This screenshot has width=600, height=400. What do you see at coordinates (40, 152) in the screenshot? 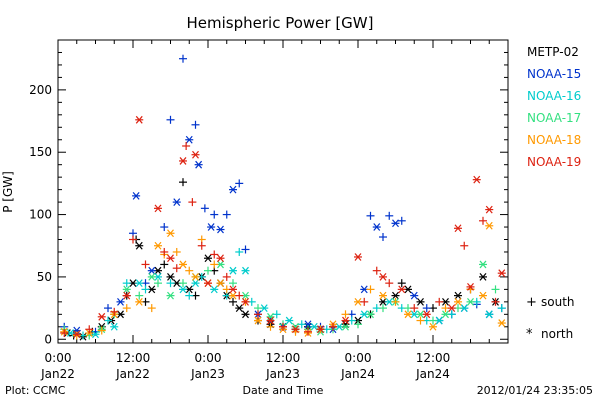
I see `y-tick-label: 150` at bounding box center [40, 152].